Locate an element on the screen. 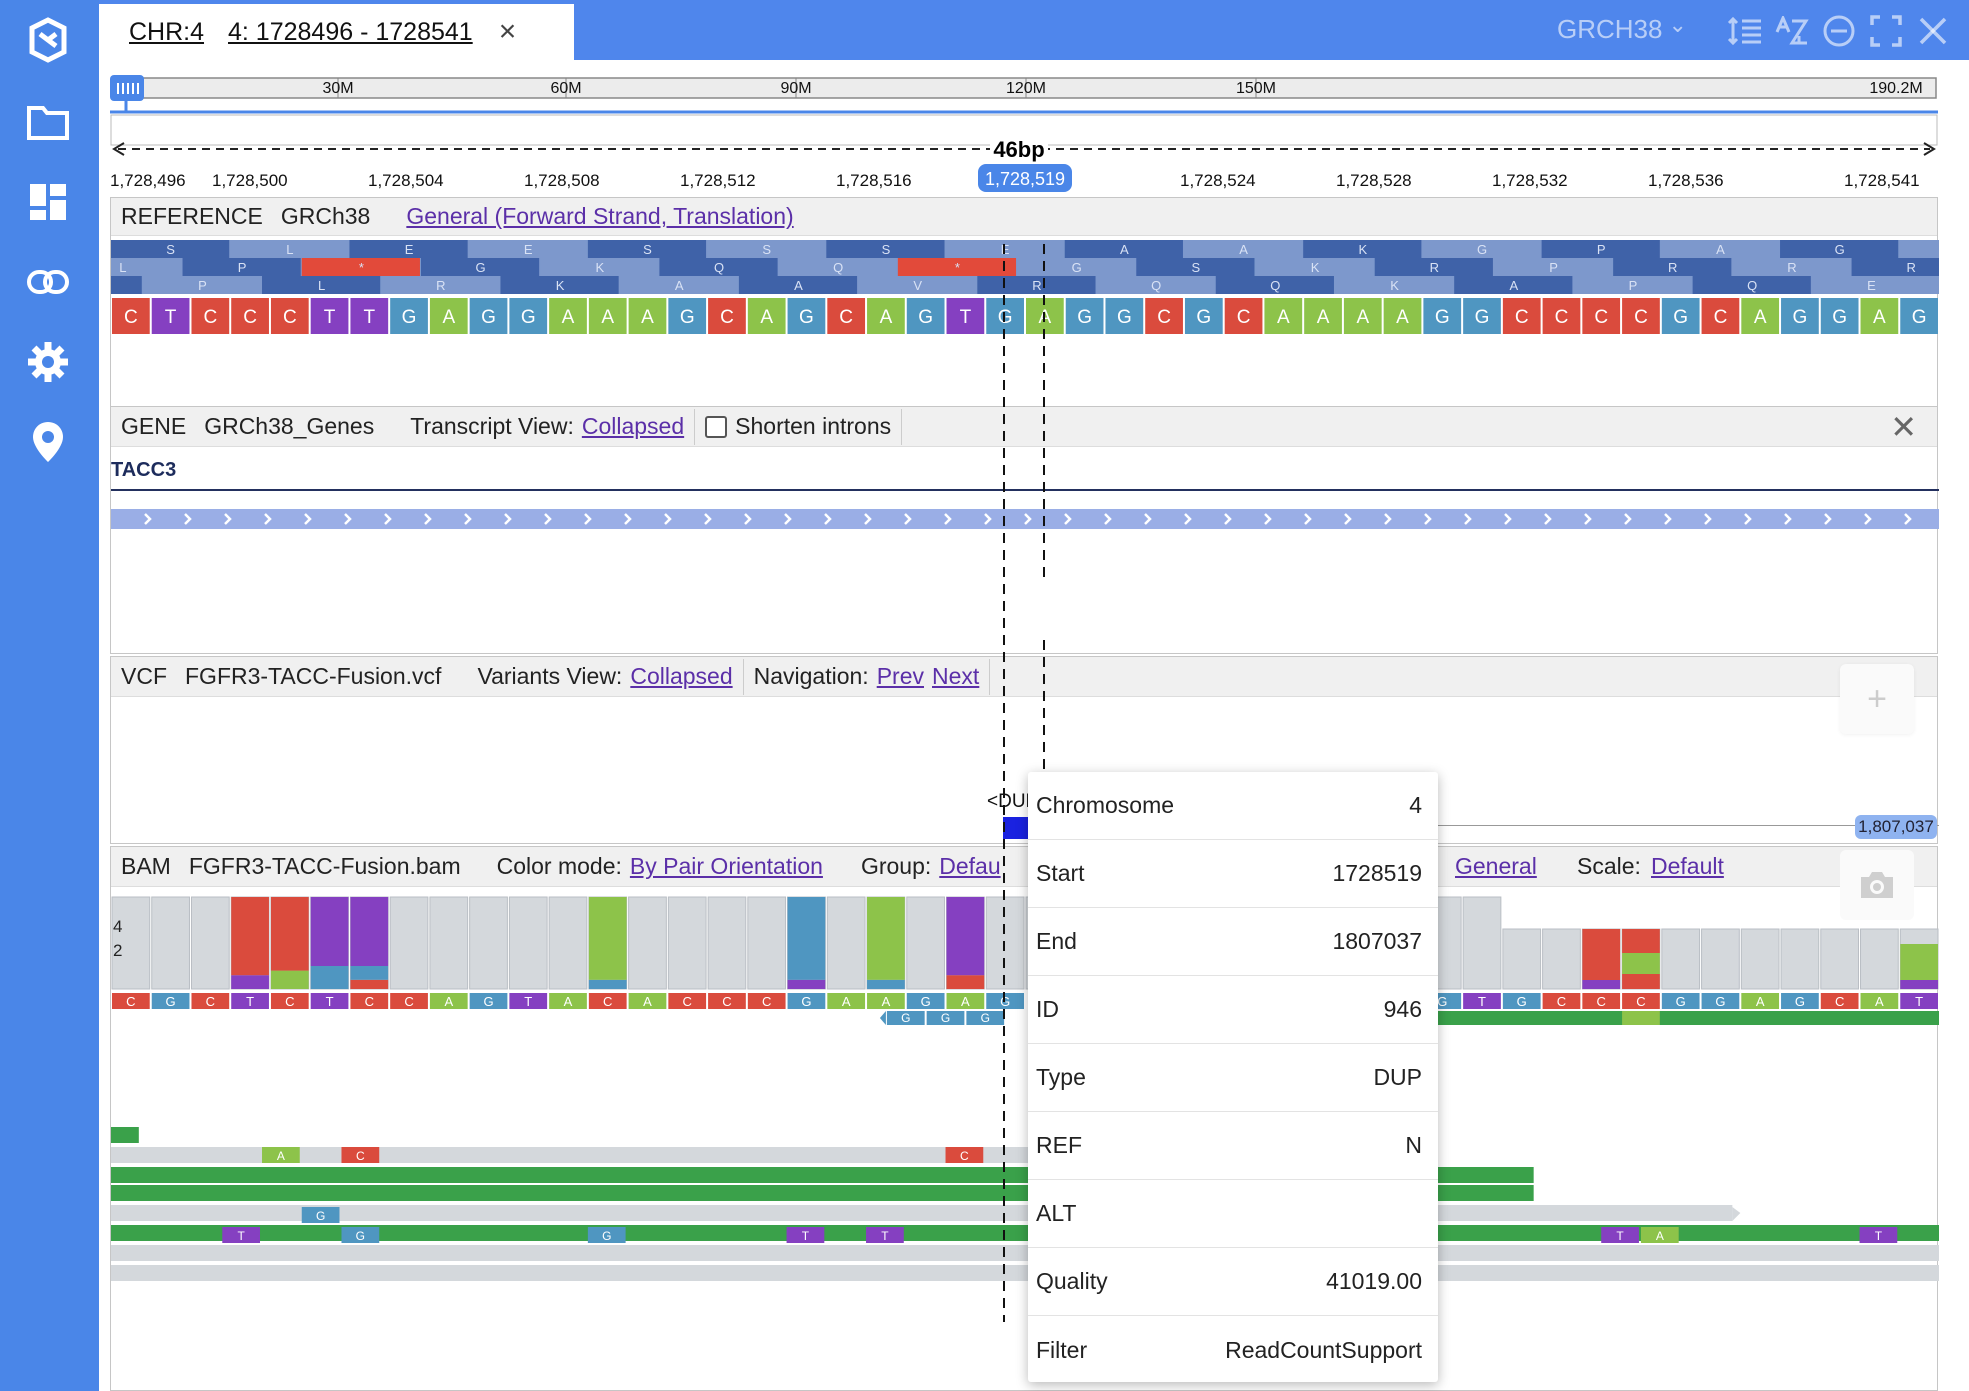 The width and height of the screenshot is (1969, 1391). read-base-label: A is located at coordinates (1760, 1001).